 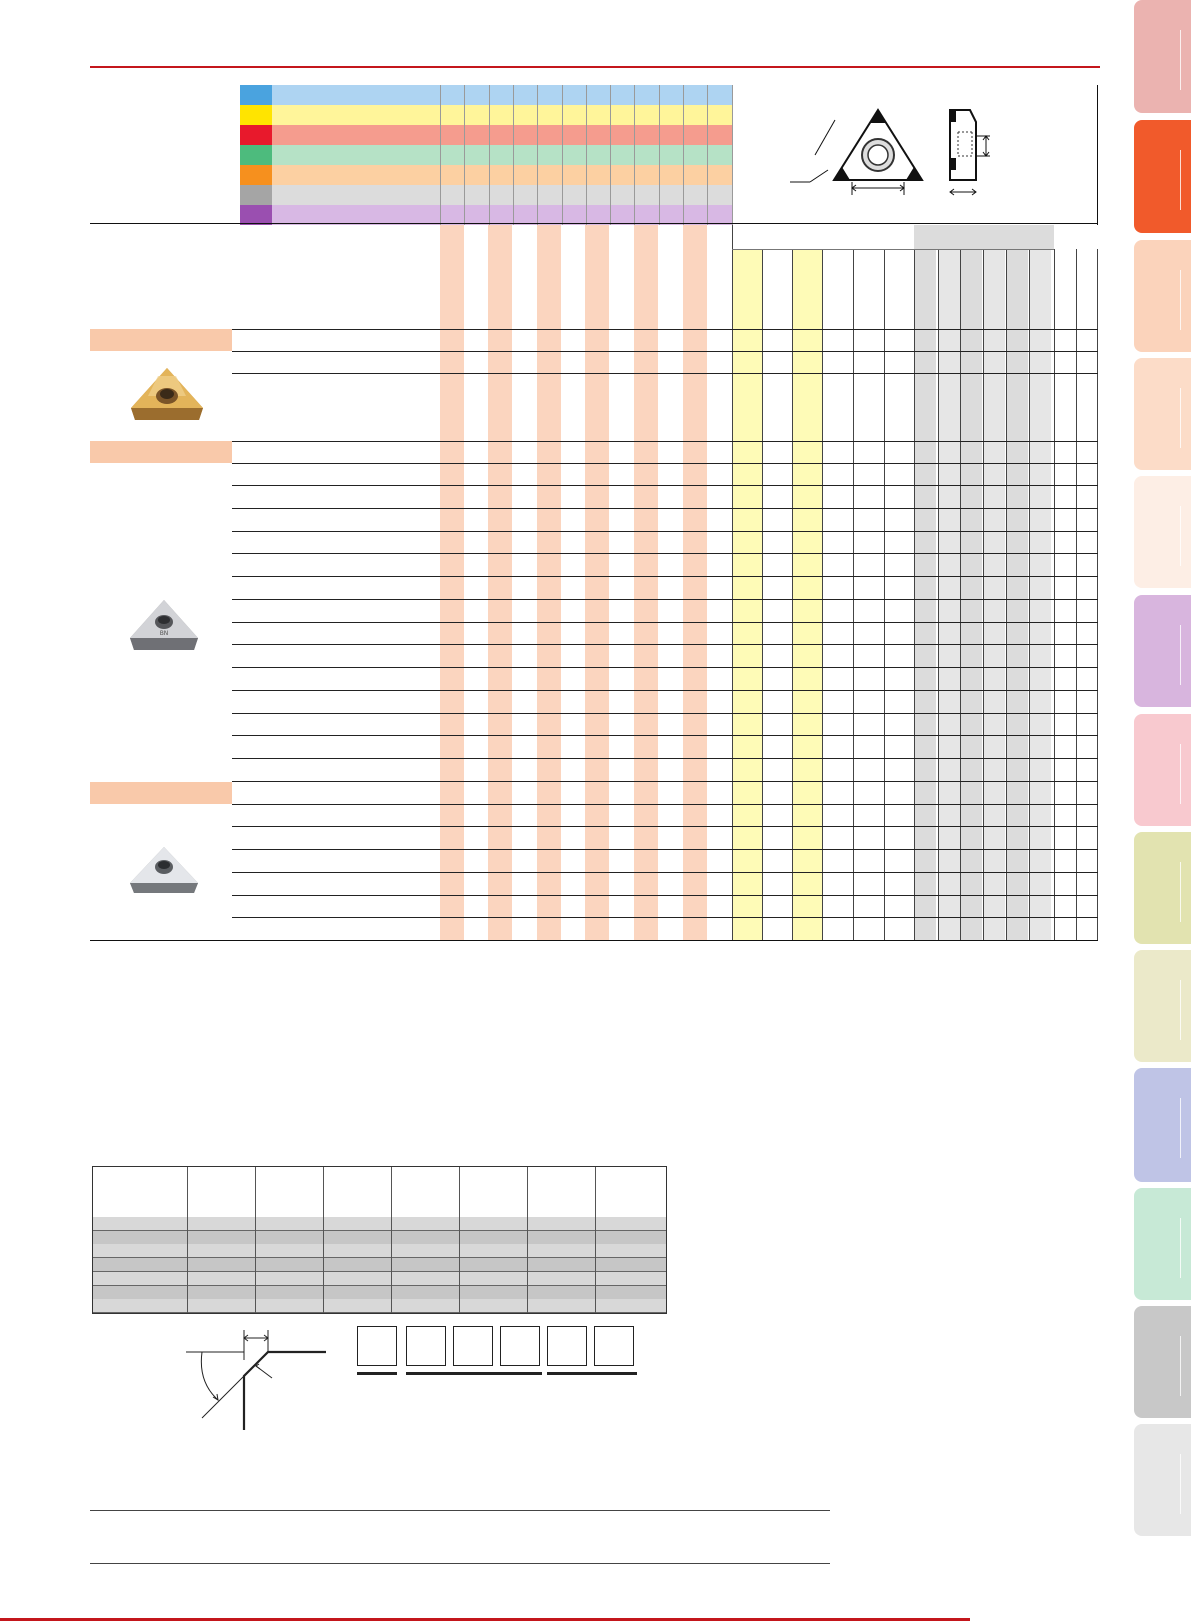 I want to click on insert-side-view-icon, so click(x=963, y=145).